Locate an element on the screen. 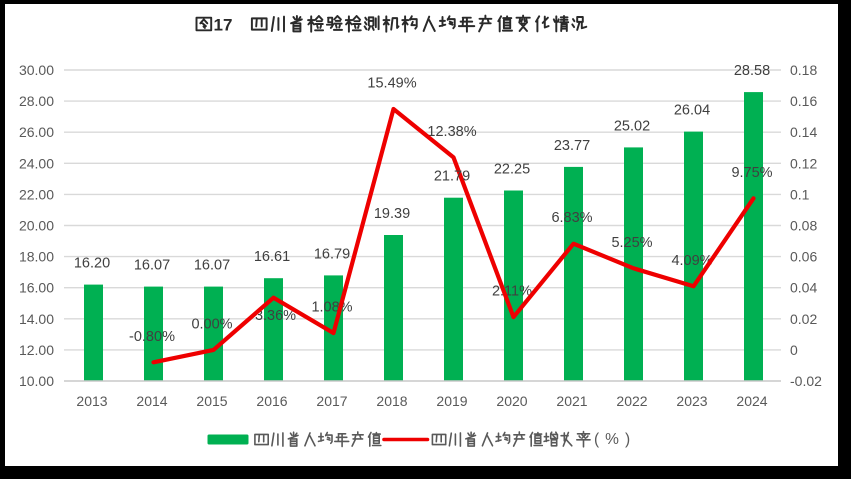  svg-text: -0.02 is located at coordinates (806, 381).